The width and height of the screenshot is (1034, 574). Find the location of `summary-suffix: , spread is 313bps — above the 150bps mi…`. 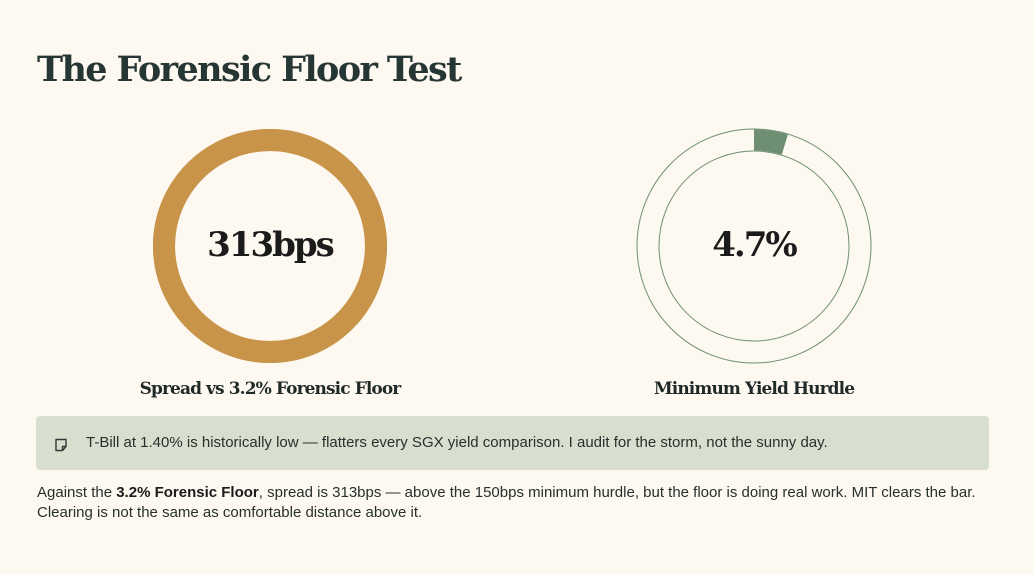

summary-suffix: , spread is 313bps — above the 150bps mi… is located at coordinates (506, 502).